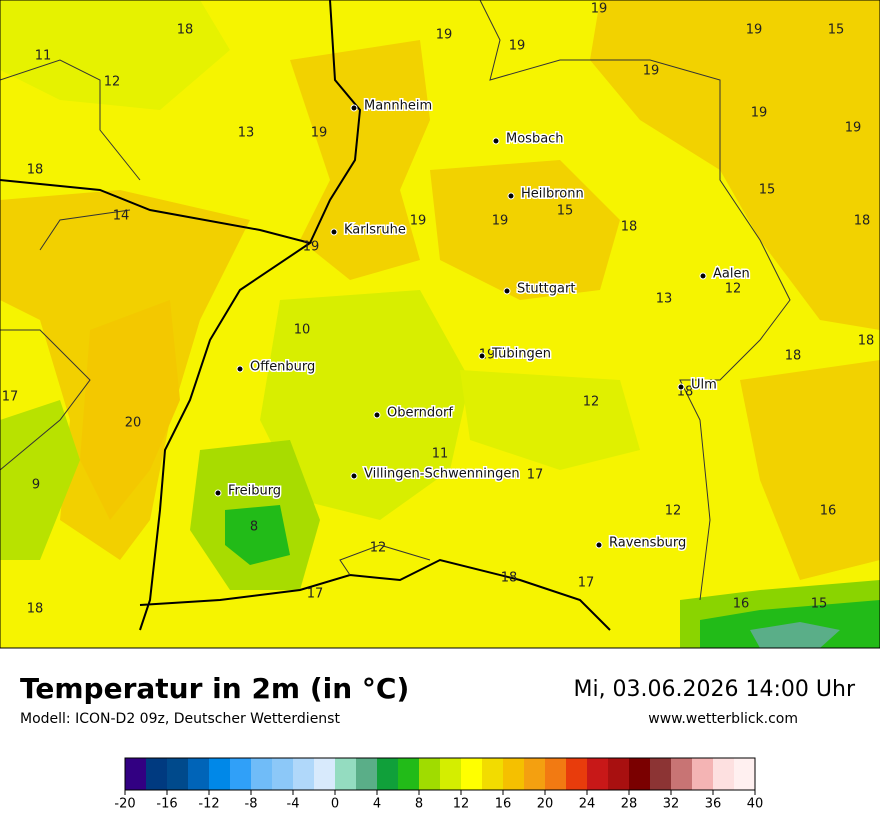 The image size is (880, 834). What do you see at coordinates (36, 485) in the screenshot?
I see `temperature-label: 9` at bounding box center [36, 485].